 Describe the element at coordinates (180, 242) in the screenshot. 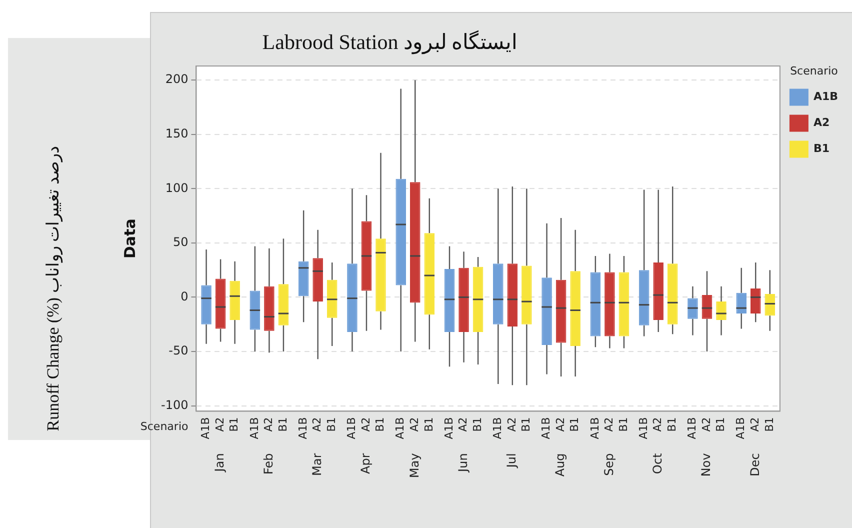

I see `y-tick-label: 50` at that location.